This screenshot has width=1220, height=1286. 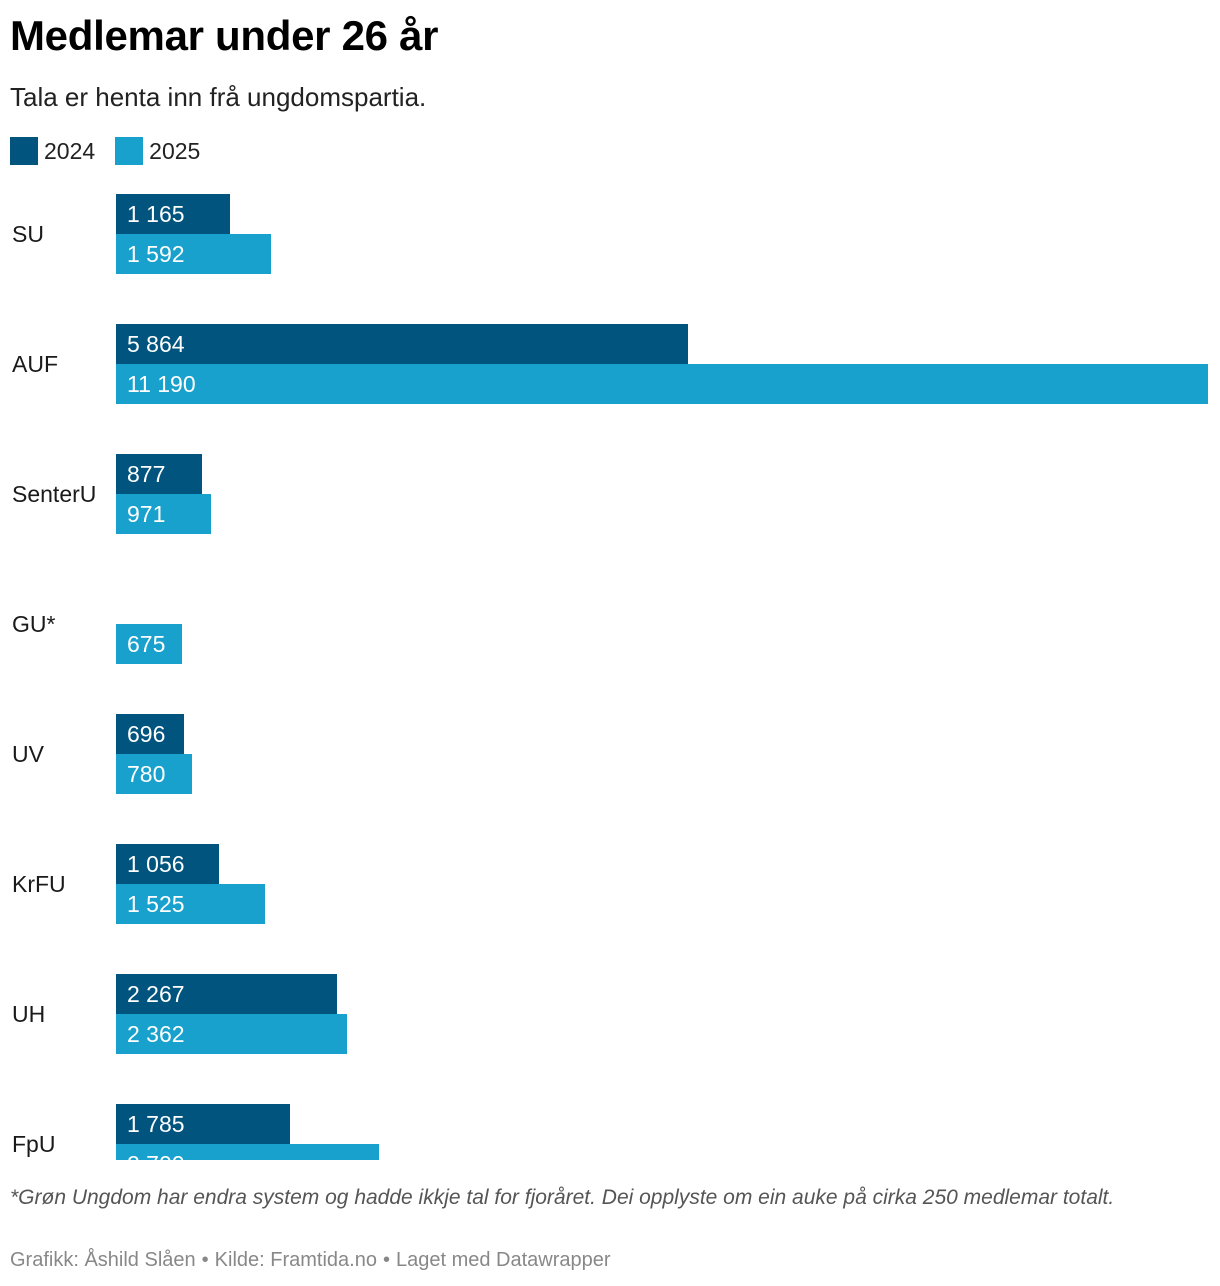 What do you see at coordinates (28, 1014) in the screenshot?
I see `category-label-uh: UH` at bounding box center [28, 1014].